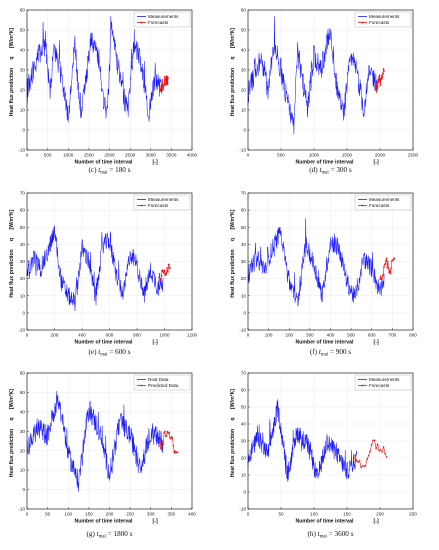 This screenshot has height=550, width=439. Describe the element at coordinates (162, 202) in the screenshot. I see `legend-box` at that location.